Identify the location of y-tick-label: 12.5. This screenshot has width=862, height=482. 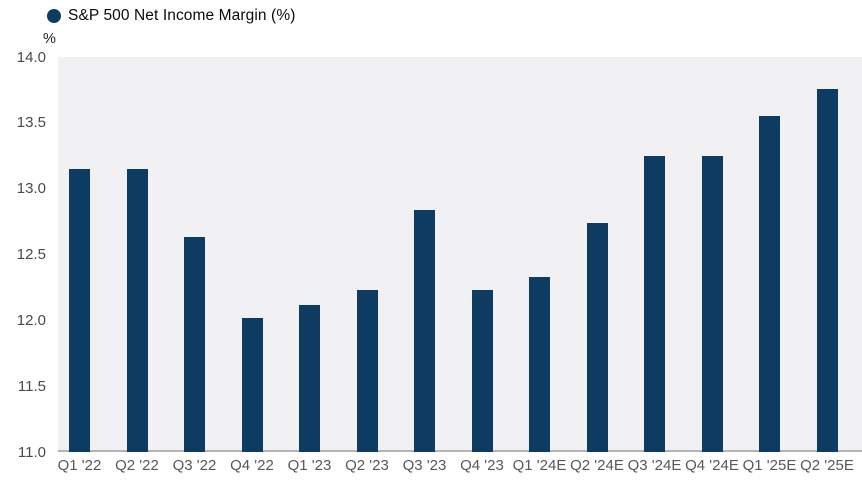
(31, 254).